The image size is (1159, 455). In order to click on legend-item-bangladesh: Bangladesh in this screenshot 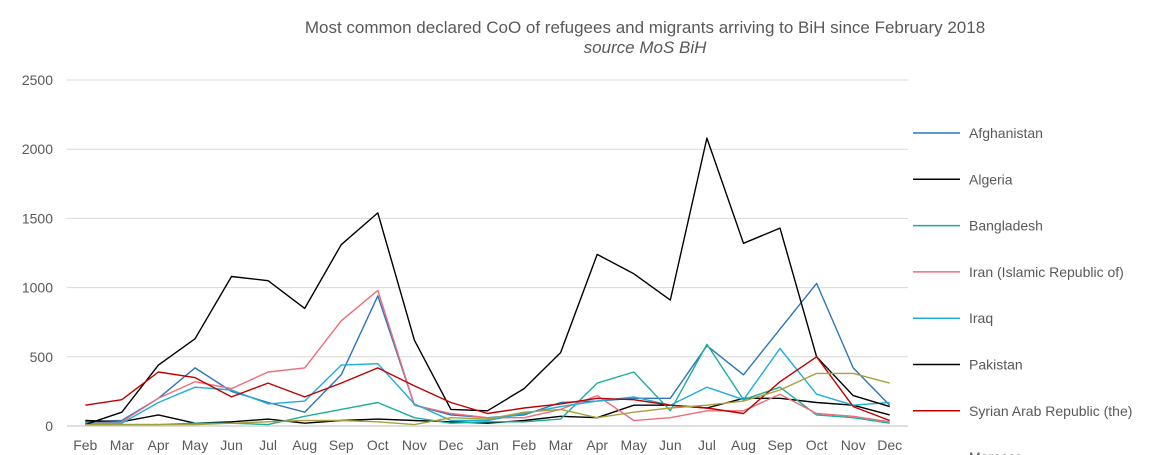, I will do `click(978, 226)`.